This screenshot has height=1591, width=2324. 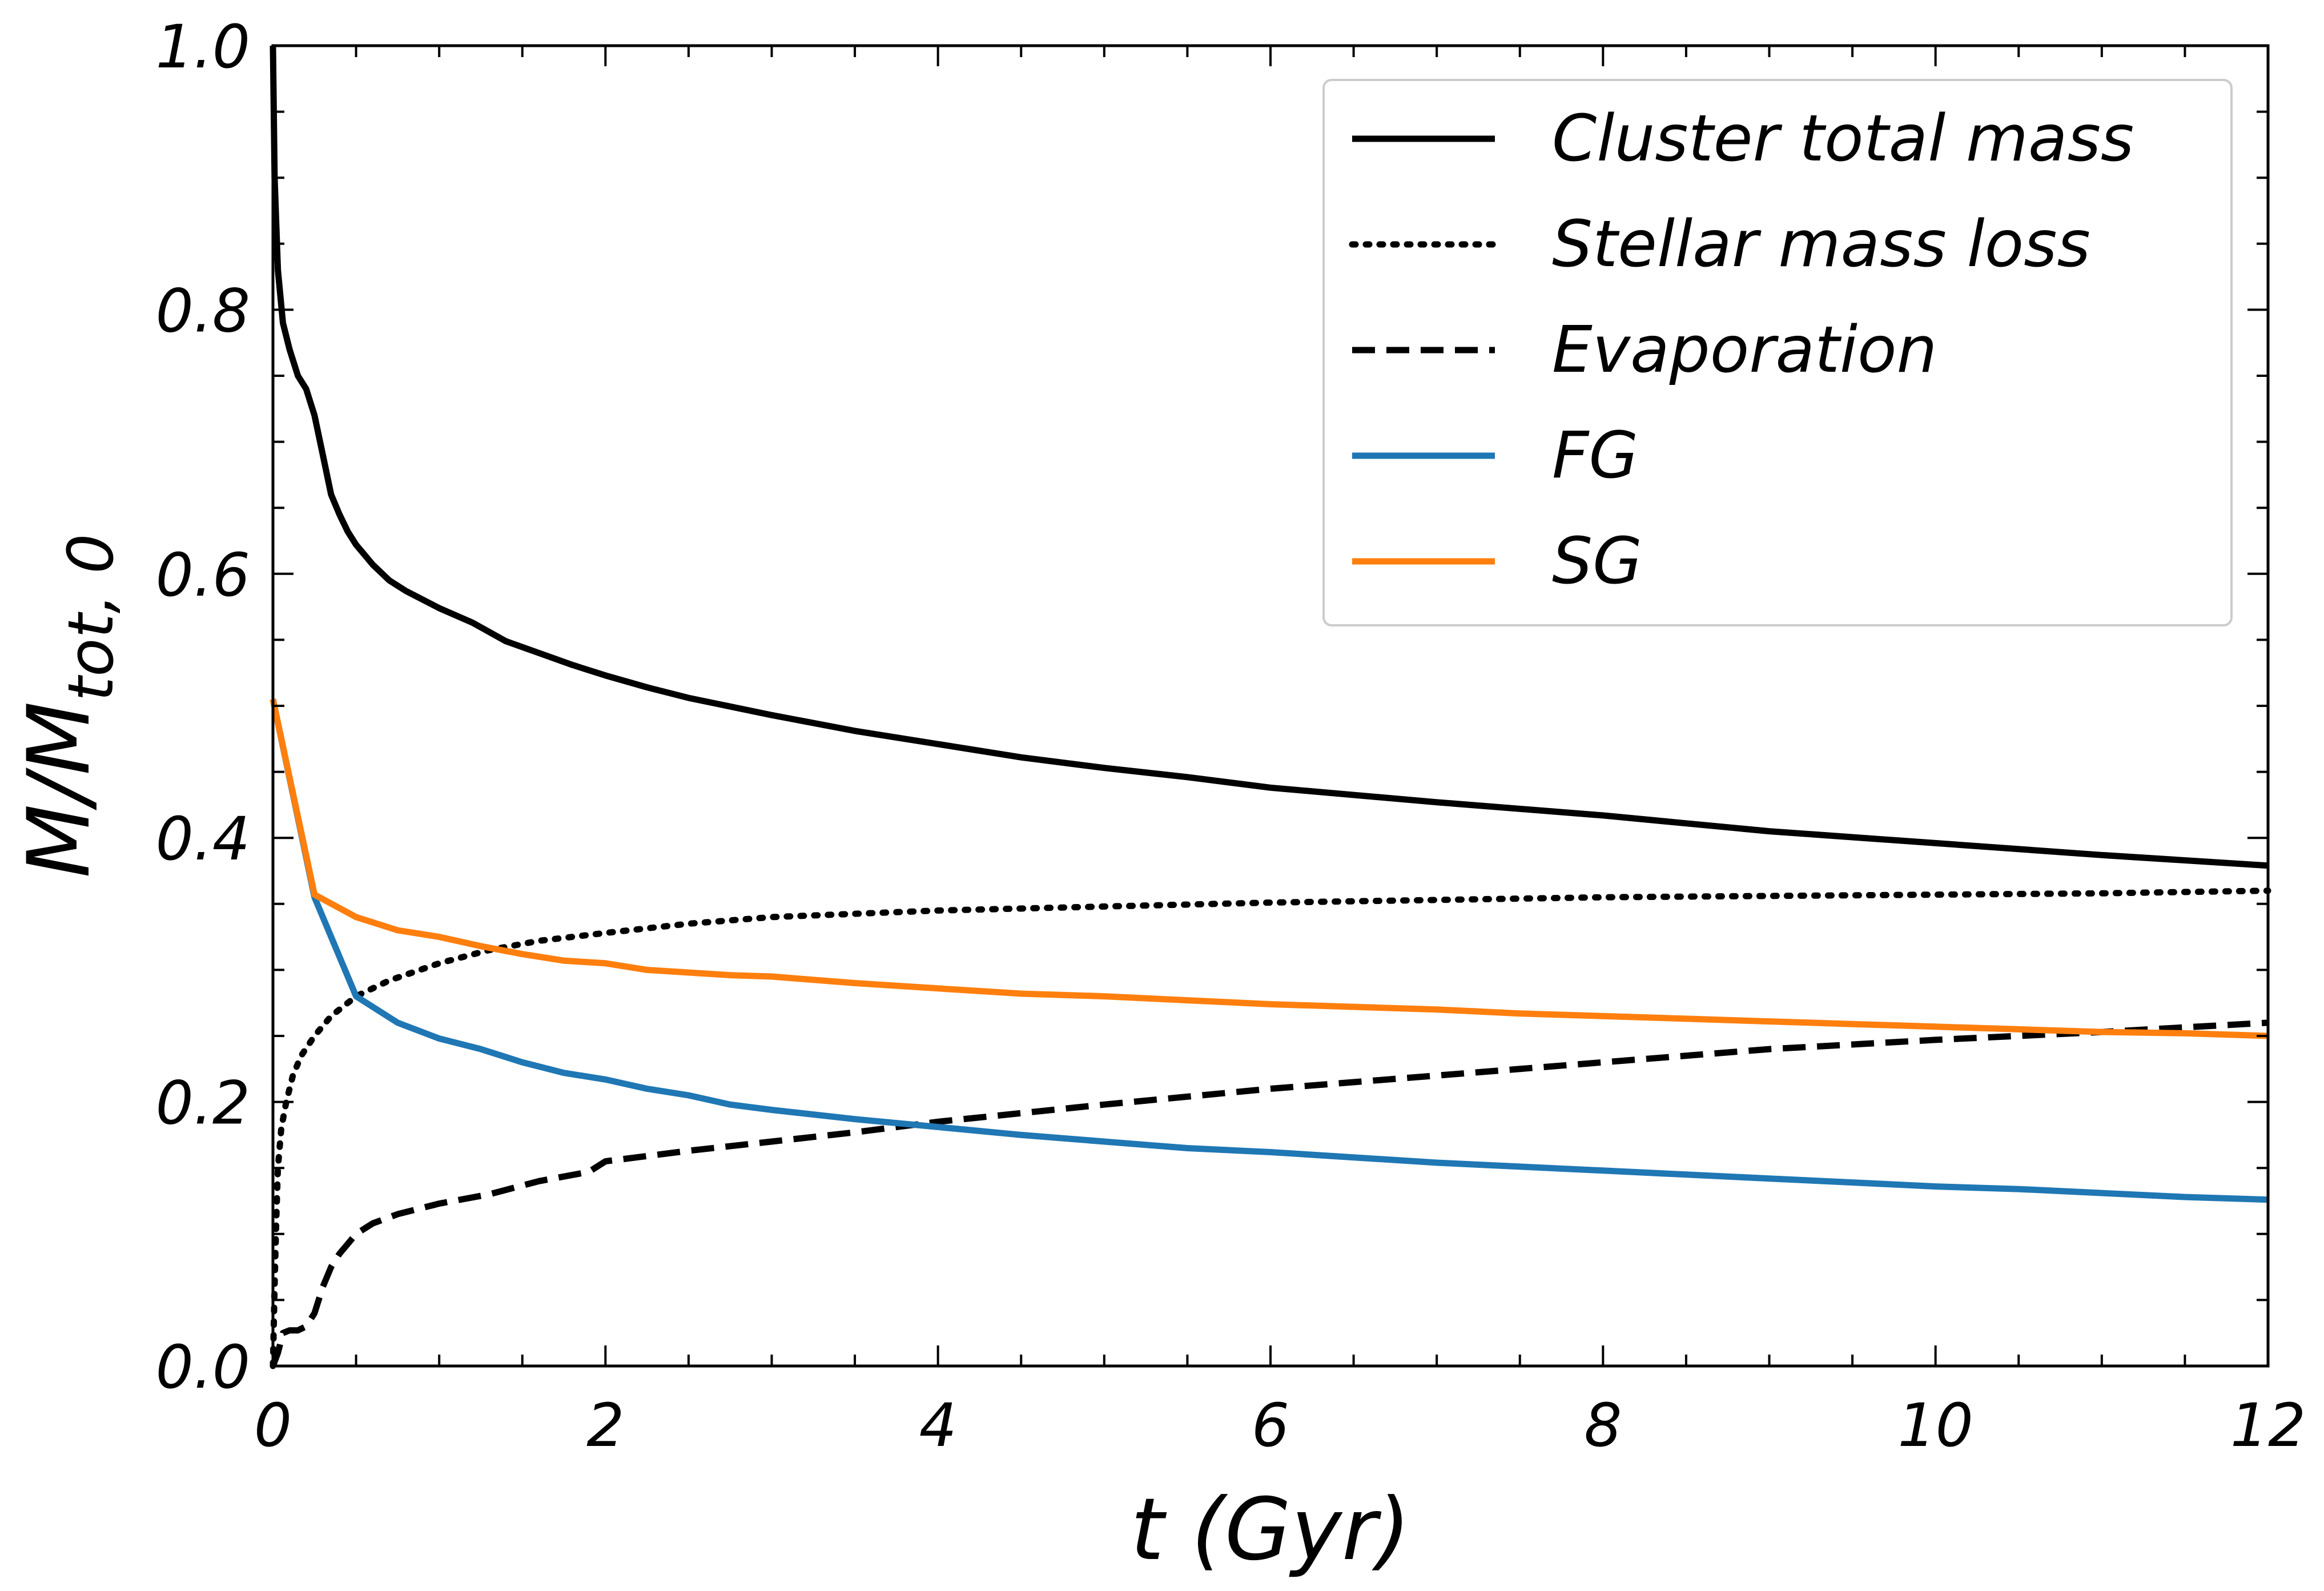 What do you see at coordinates (203, 311) in the screenshot?
I see `y-tick-label: 0.8` at bounding box center [203, 311].